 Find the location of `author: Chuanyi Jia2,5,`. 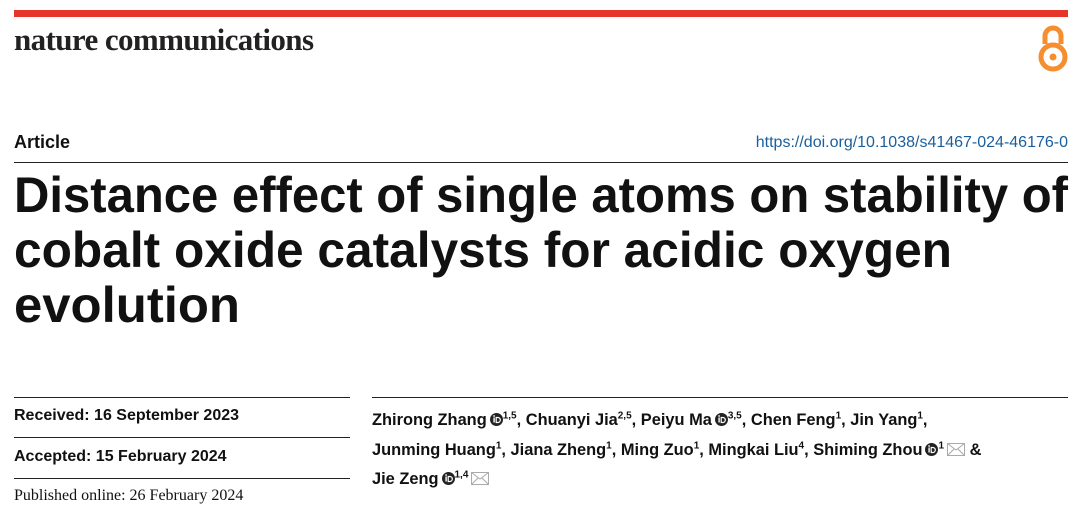

author: Chuanyi Jia2,5, is located at coordinates (581, 420).